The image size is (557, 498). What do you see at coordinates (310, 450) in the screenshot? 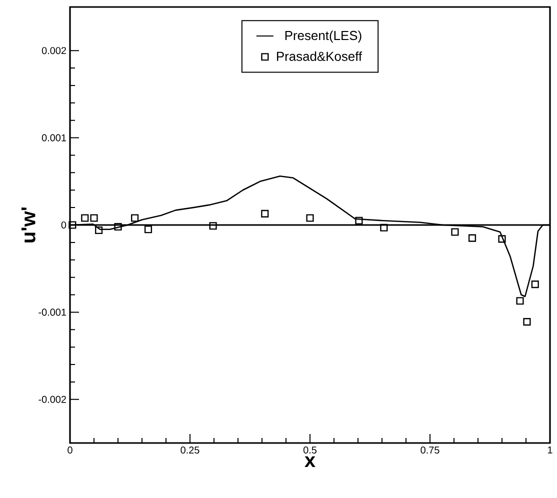
I see `x-tick-label: 0.5` at bounding box center [310, 450].